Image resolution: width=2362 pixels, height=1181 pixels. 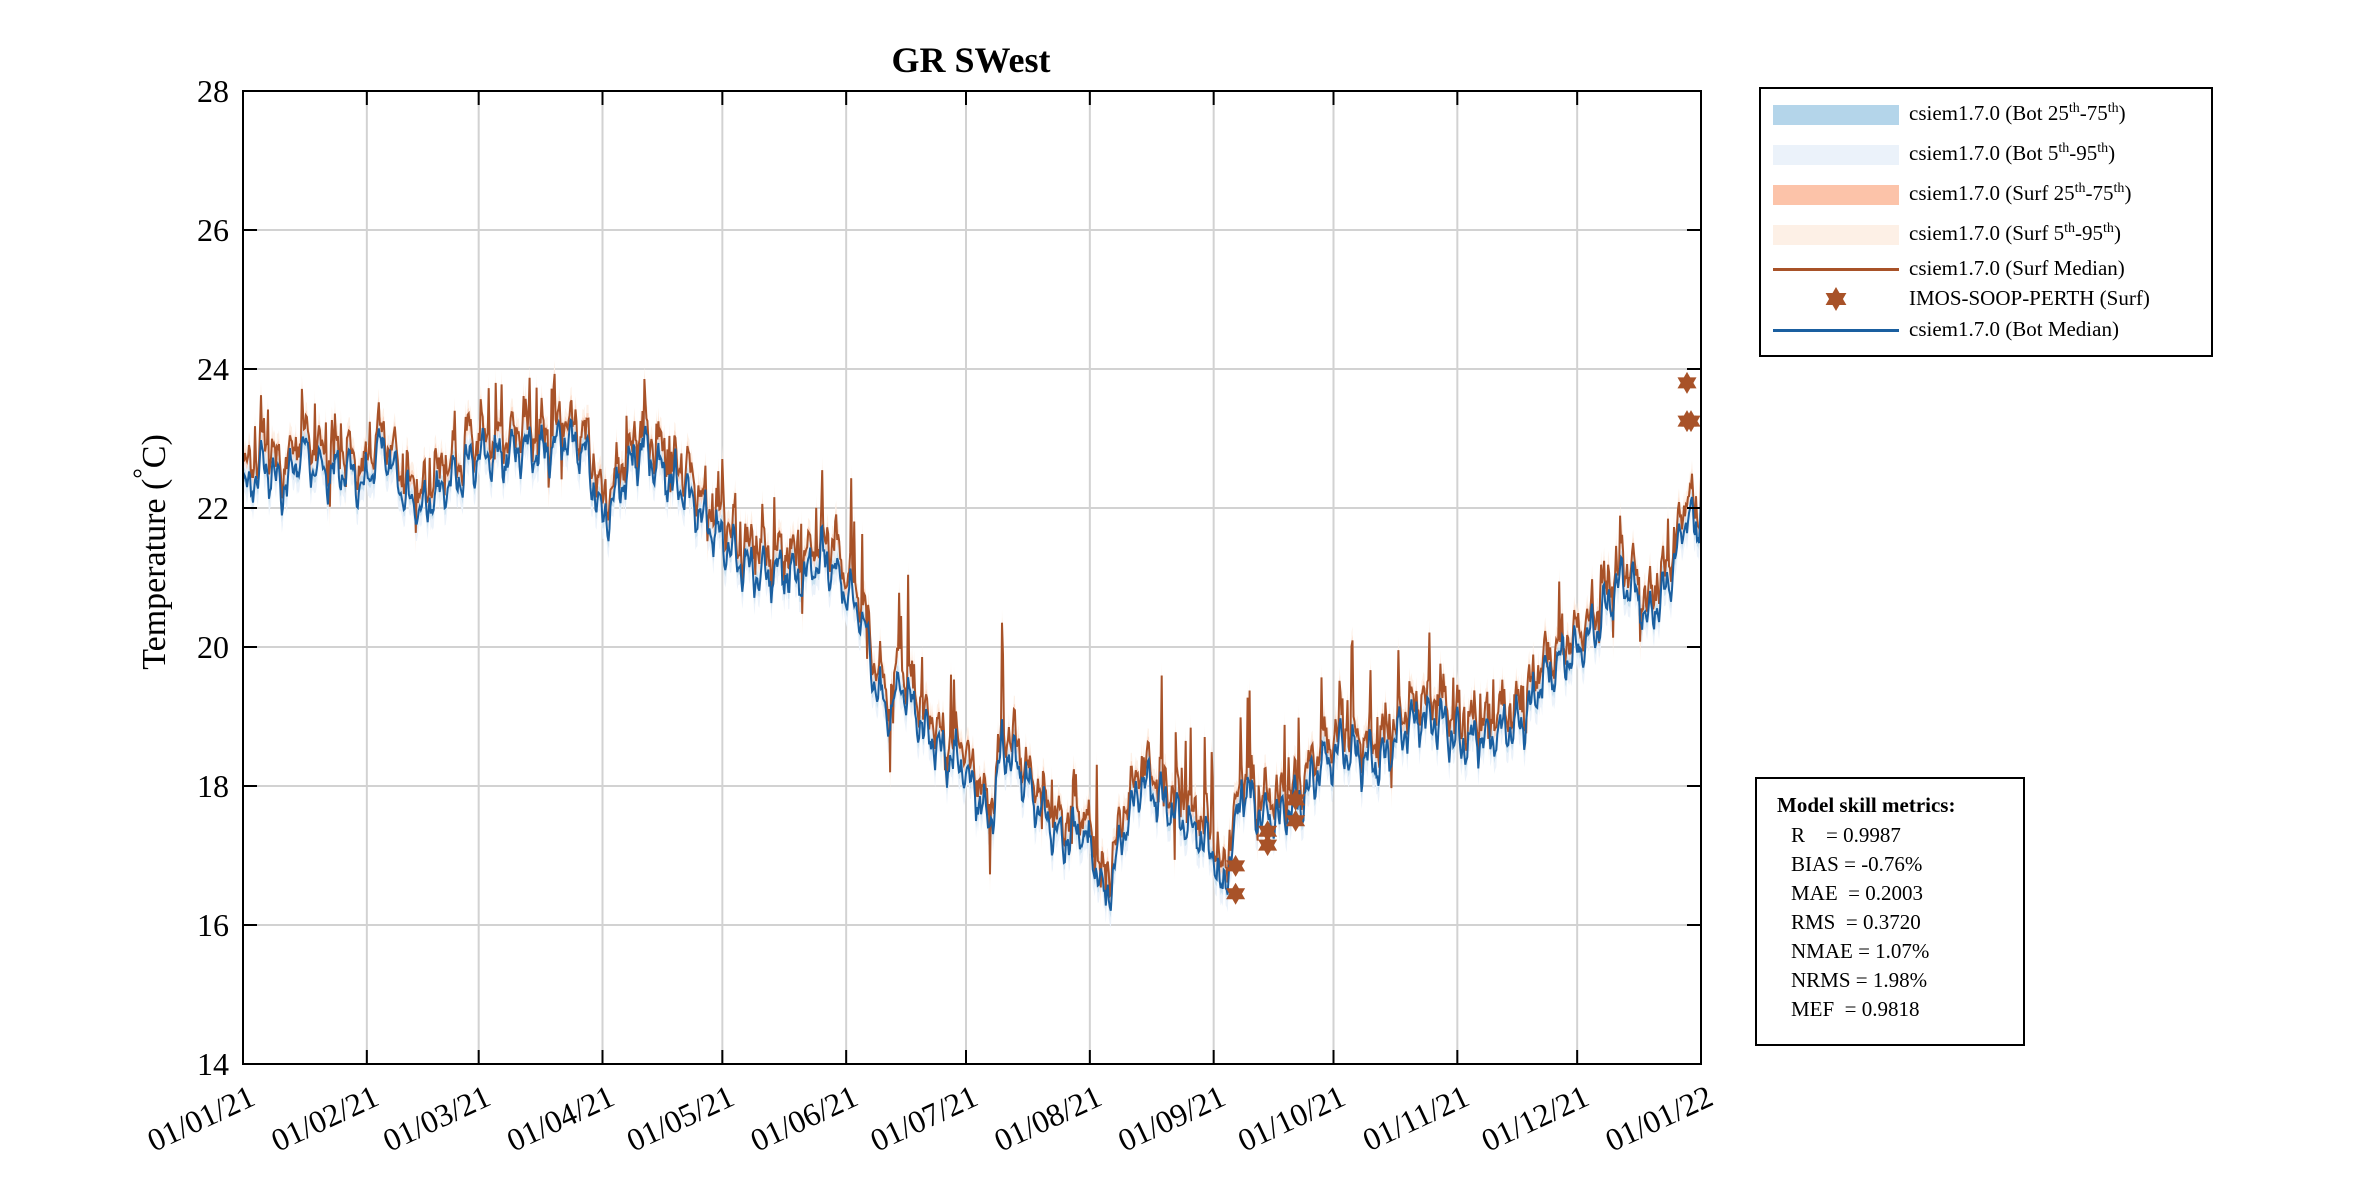 I want to click on legend-item-surf-5-95: csiem1.7.0 (Surf 5th-95th), so click(x=1986, y=233).